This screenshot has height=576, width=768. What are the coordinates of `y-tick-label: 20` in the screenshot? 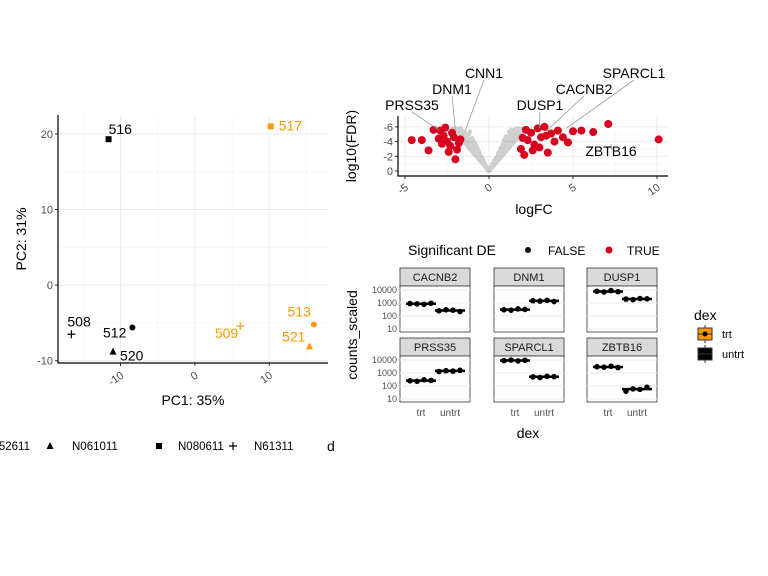 It's located at (47, 135).